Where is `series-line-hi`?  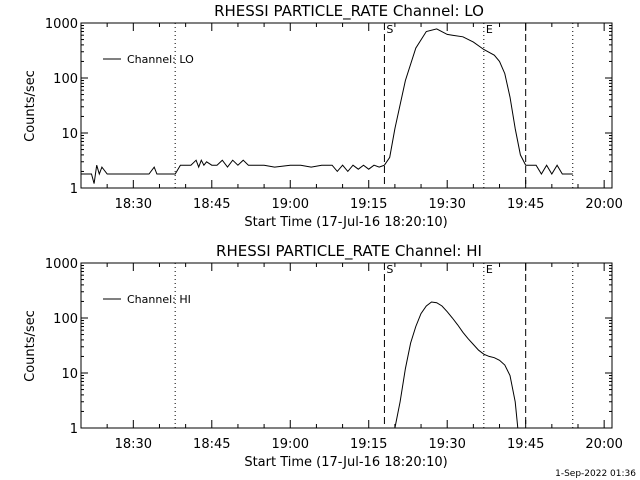
series-line-hi is located at coordinates (456, 365).